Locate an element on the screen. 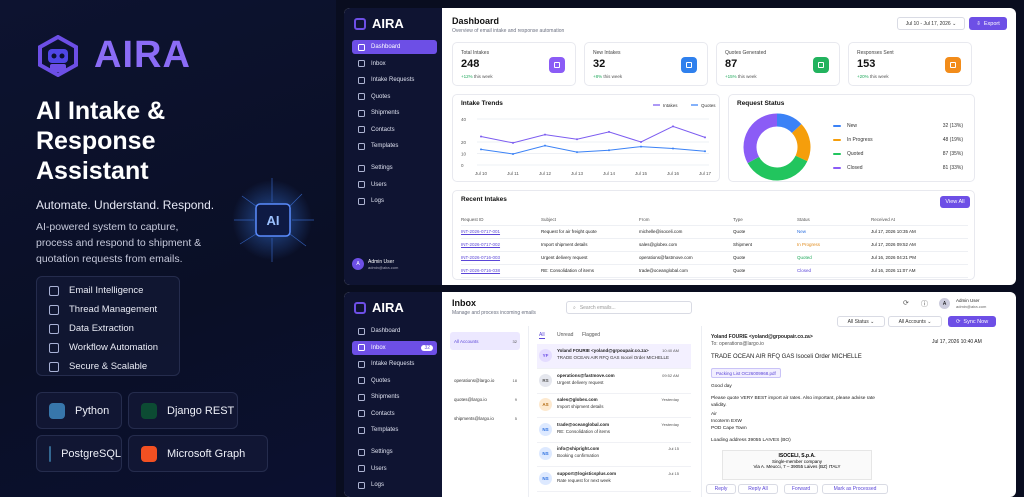  tab-flagged: Flagged is located at coordinates (591, 335).